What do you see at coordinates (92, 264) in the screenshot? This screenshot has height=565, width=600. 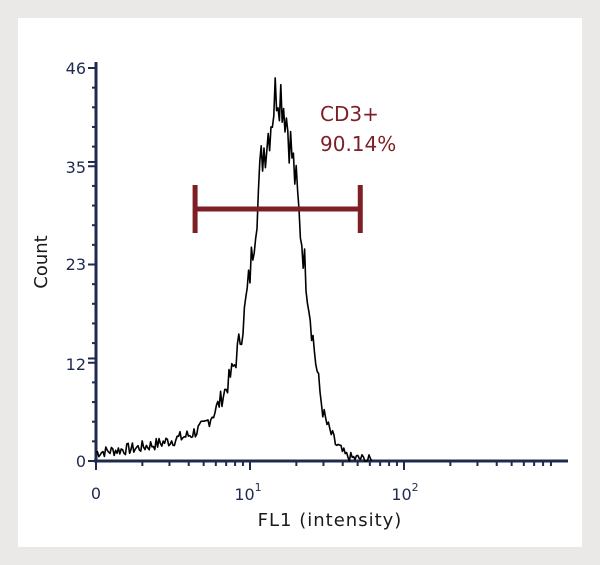 I see `y-axis-ticks` at bounding box center [92, 264].